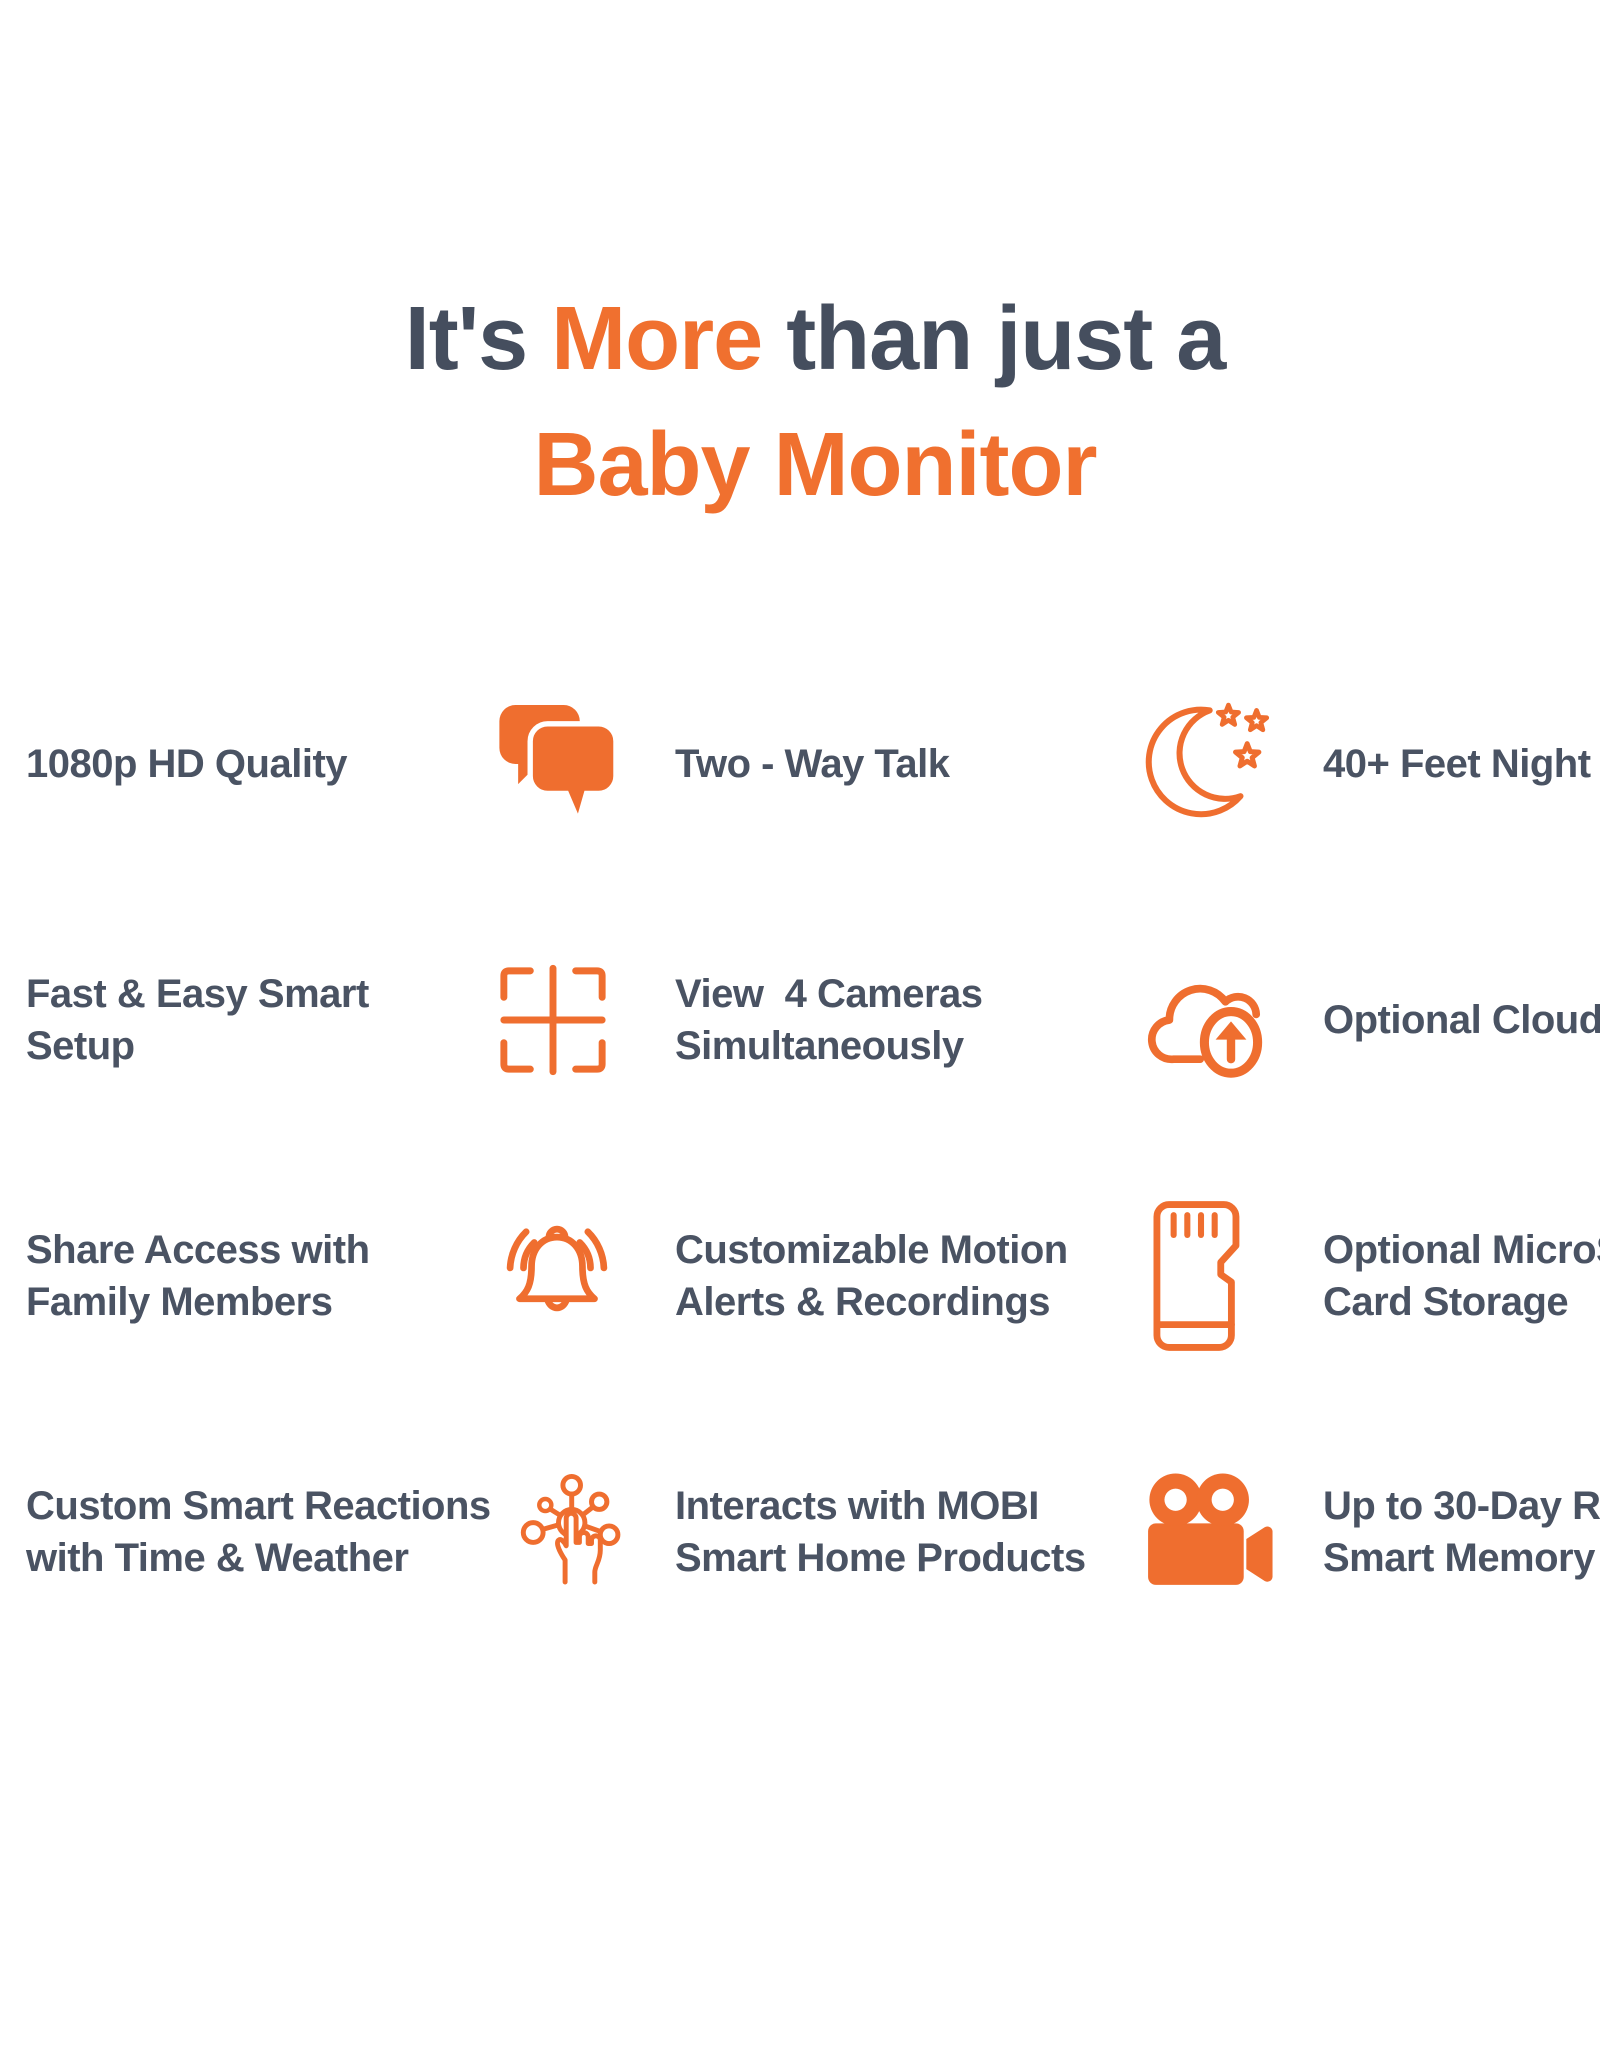 The height and width of the screenshot is (2052, 1600). I want to click on title-accent-baby-monitor: Baby Monitor, so click(815, 465).